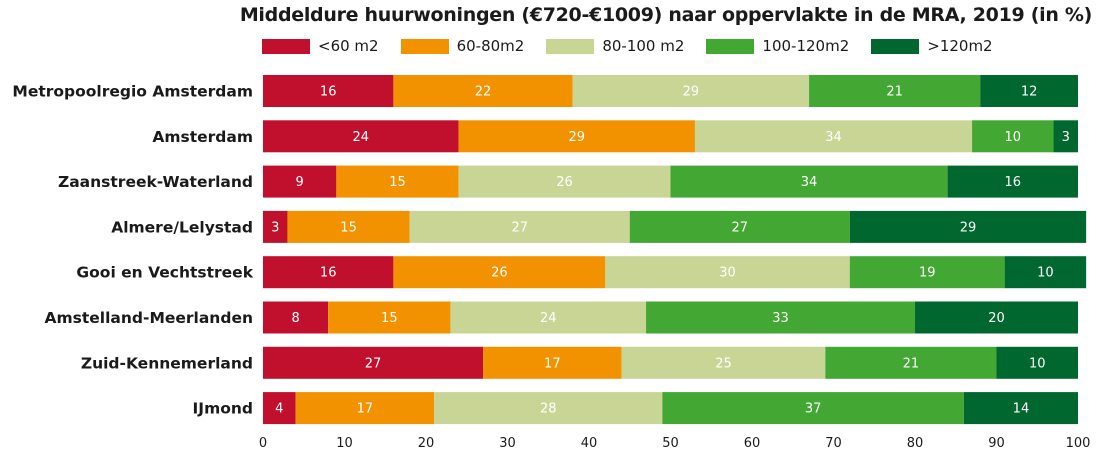 The height and width of the screenshot is (464, 1102). Describe the element at coordinates (1078, 443) in the screenshot. I see `x-tick-label: 100` at that location.